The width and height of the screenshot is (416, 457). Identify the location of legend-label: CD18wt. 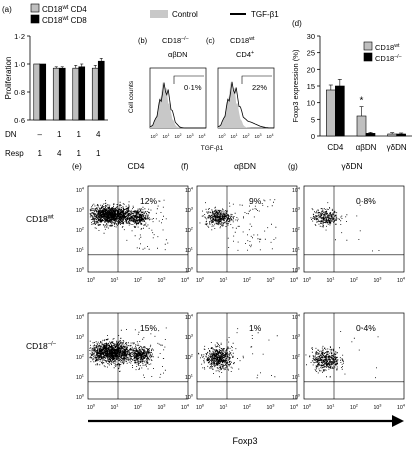
(387, 47).